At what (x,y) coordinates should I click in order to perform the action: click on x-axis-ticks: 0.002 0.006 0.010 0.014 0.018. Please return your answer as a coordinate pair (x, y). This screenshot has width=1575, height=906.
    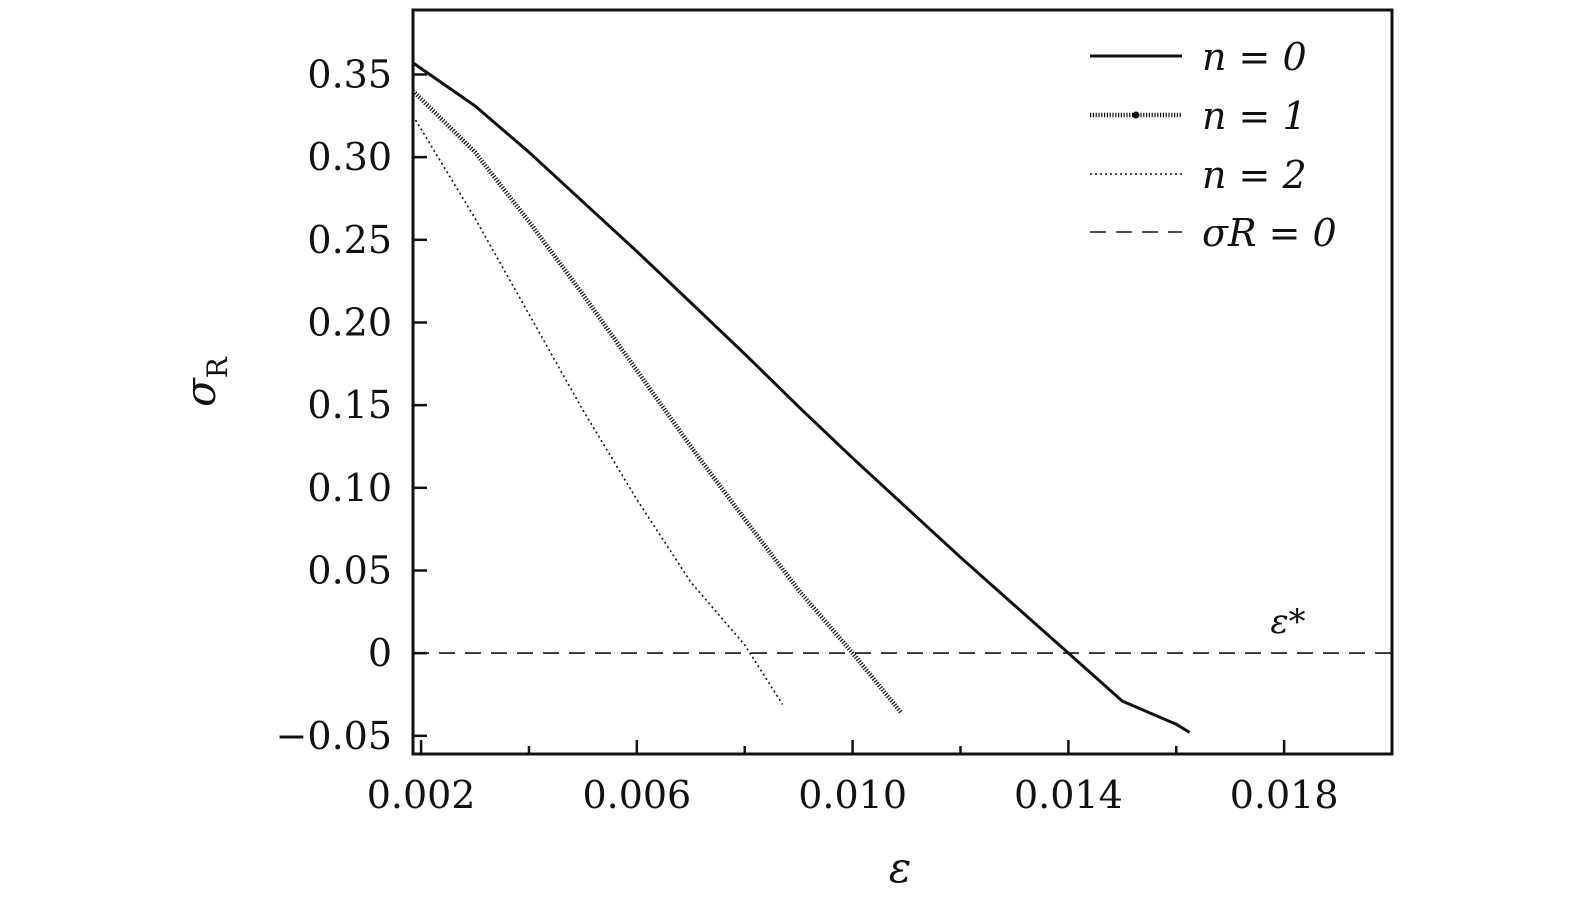
    Looking at the image, I should click on (853, 778).